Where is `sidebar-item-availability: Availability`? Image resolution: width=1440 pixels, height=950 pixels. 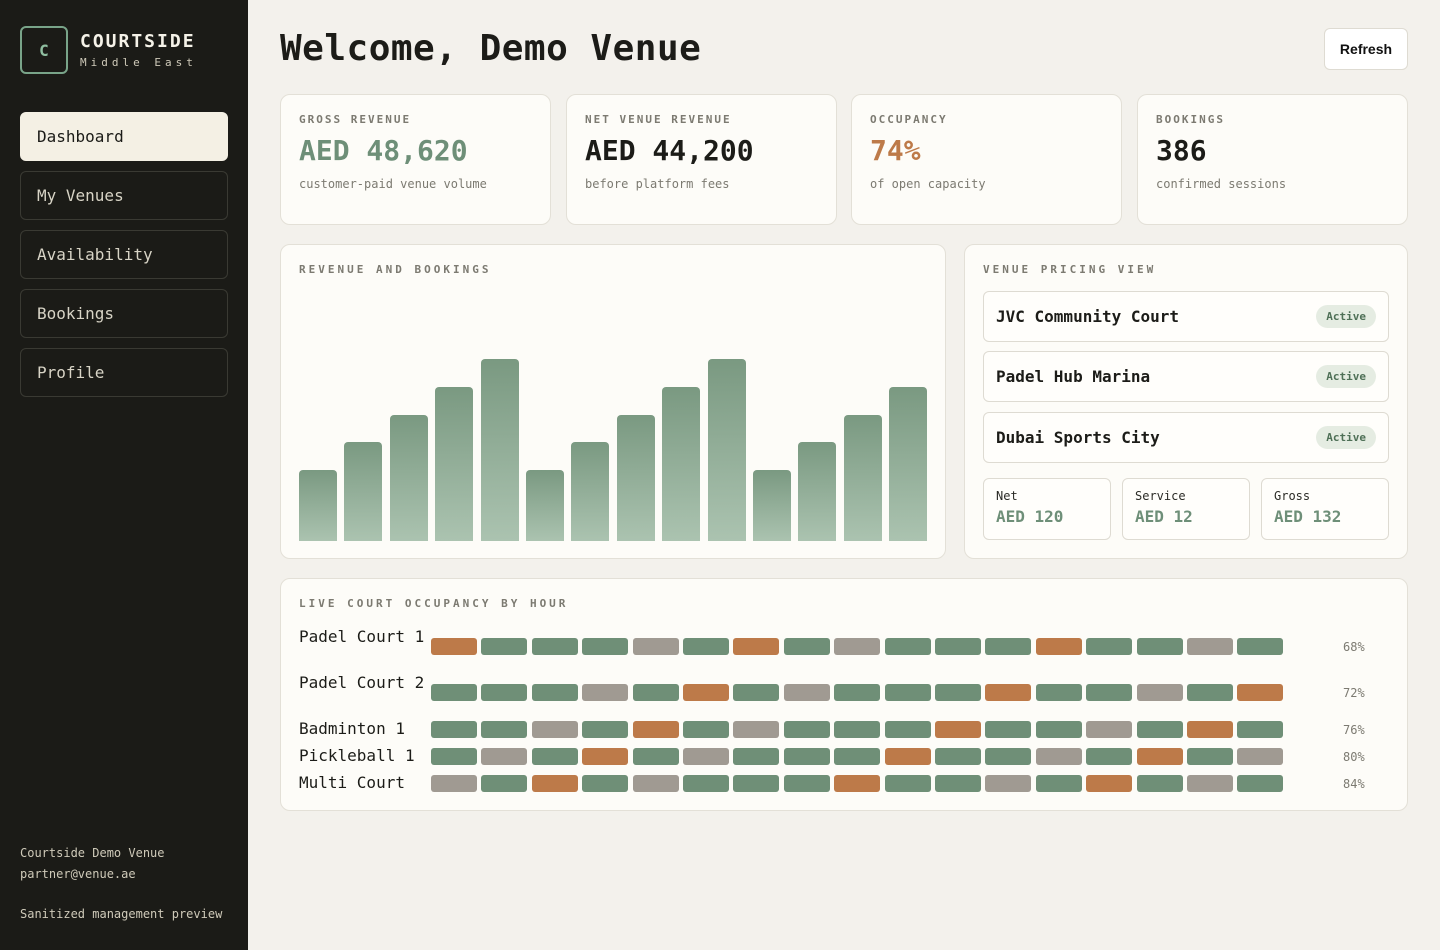 sidebar-item-availability: Availability is located at coordinates (124, 254).